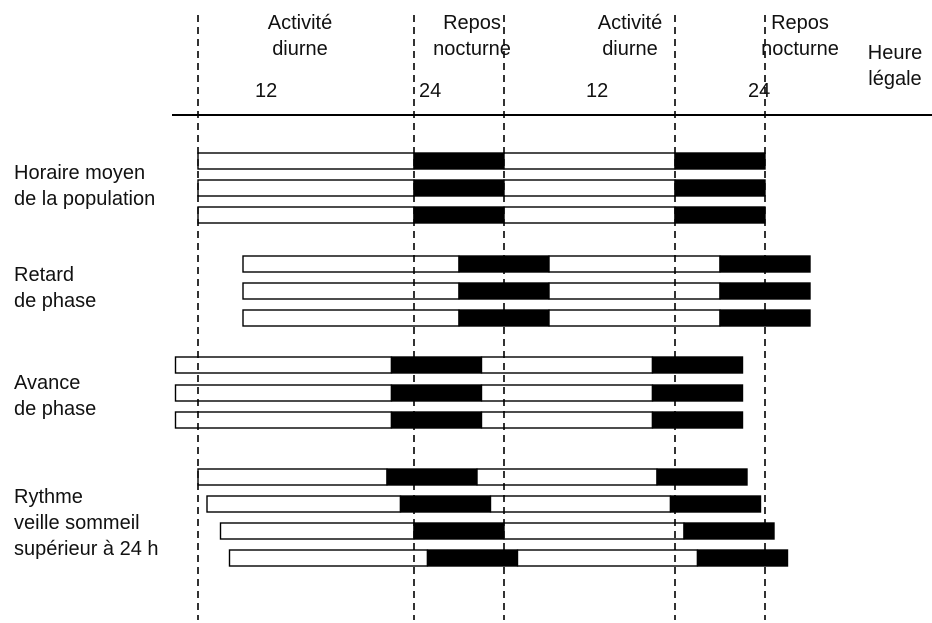  Describe the element at coordinates (86, 549) in the screenshot. I see `label-rythme-line3: supérieur à 24 h` at that location.